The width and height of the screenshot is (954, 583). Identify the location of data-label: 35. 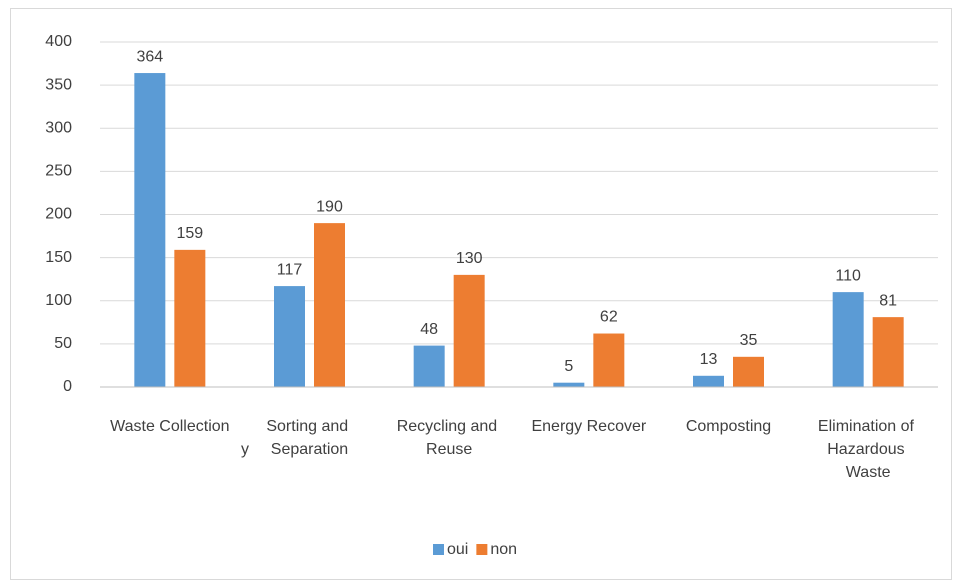
(749, 340).